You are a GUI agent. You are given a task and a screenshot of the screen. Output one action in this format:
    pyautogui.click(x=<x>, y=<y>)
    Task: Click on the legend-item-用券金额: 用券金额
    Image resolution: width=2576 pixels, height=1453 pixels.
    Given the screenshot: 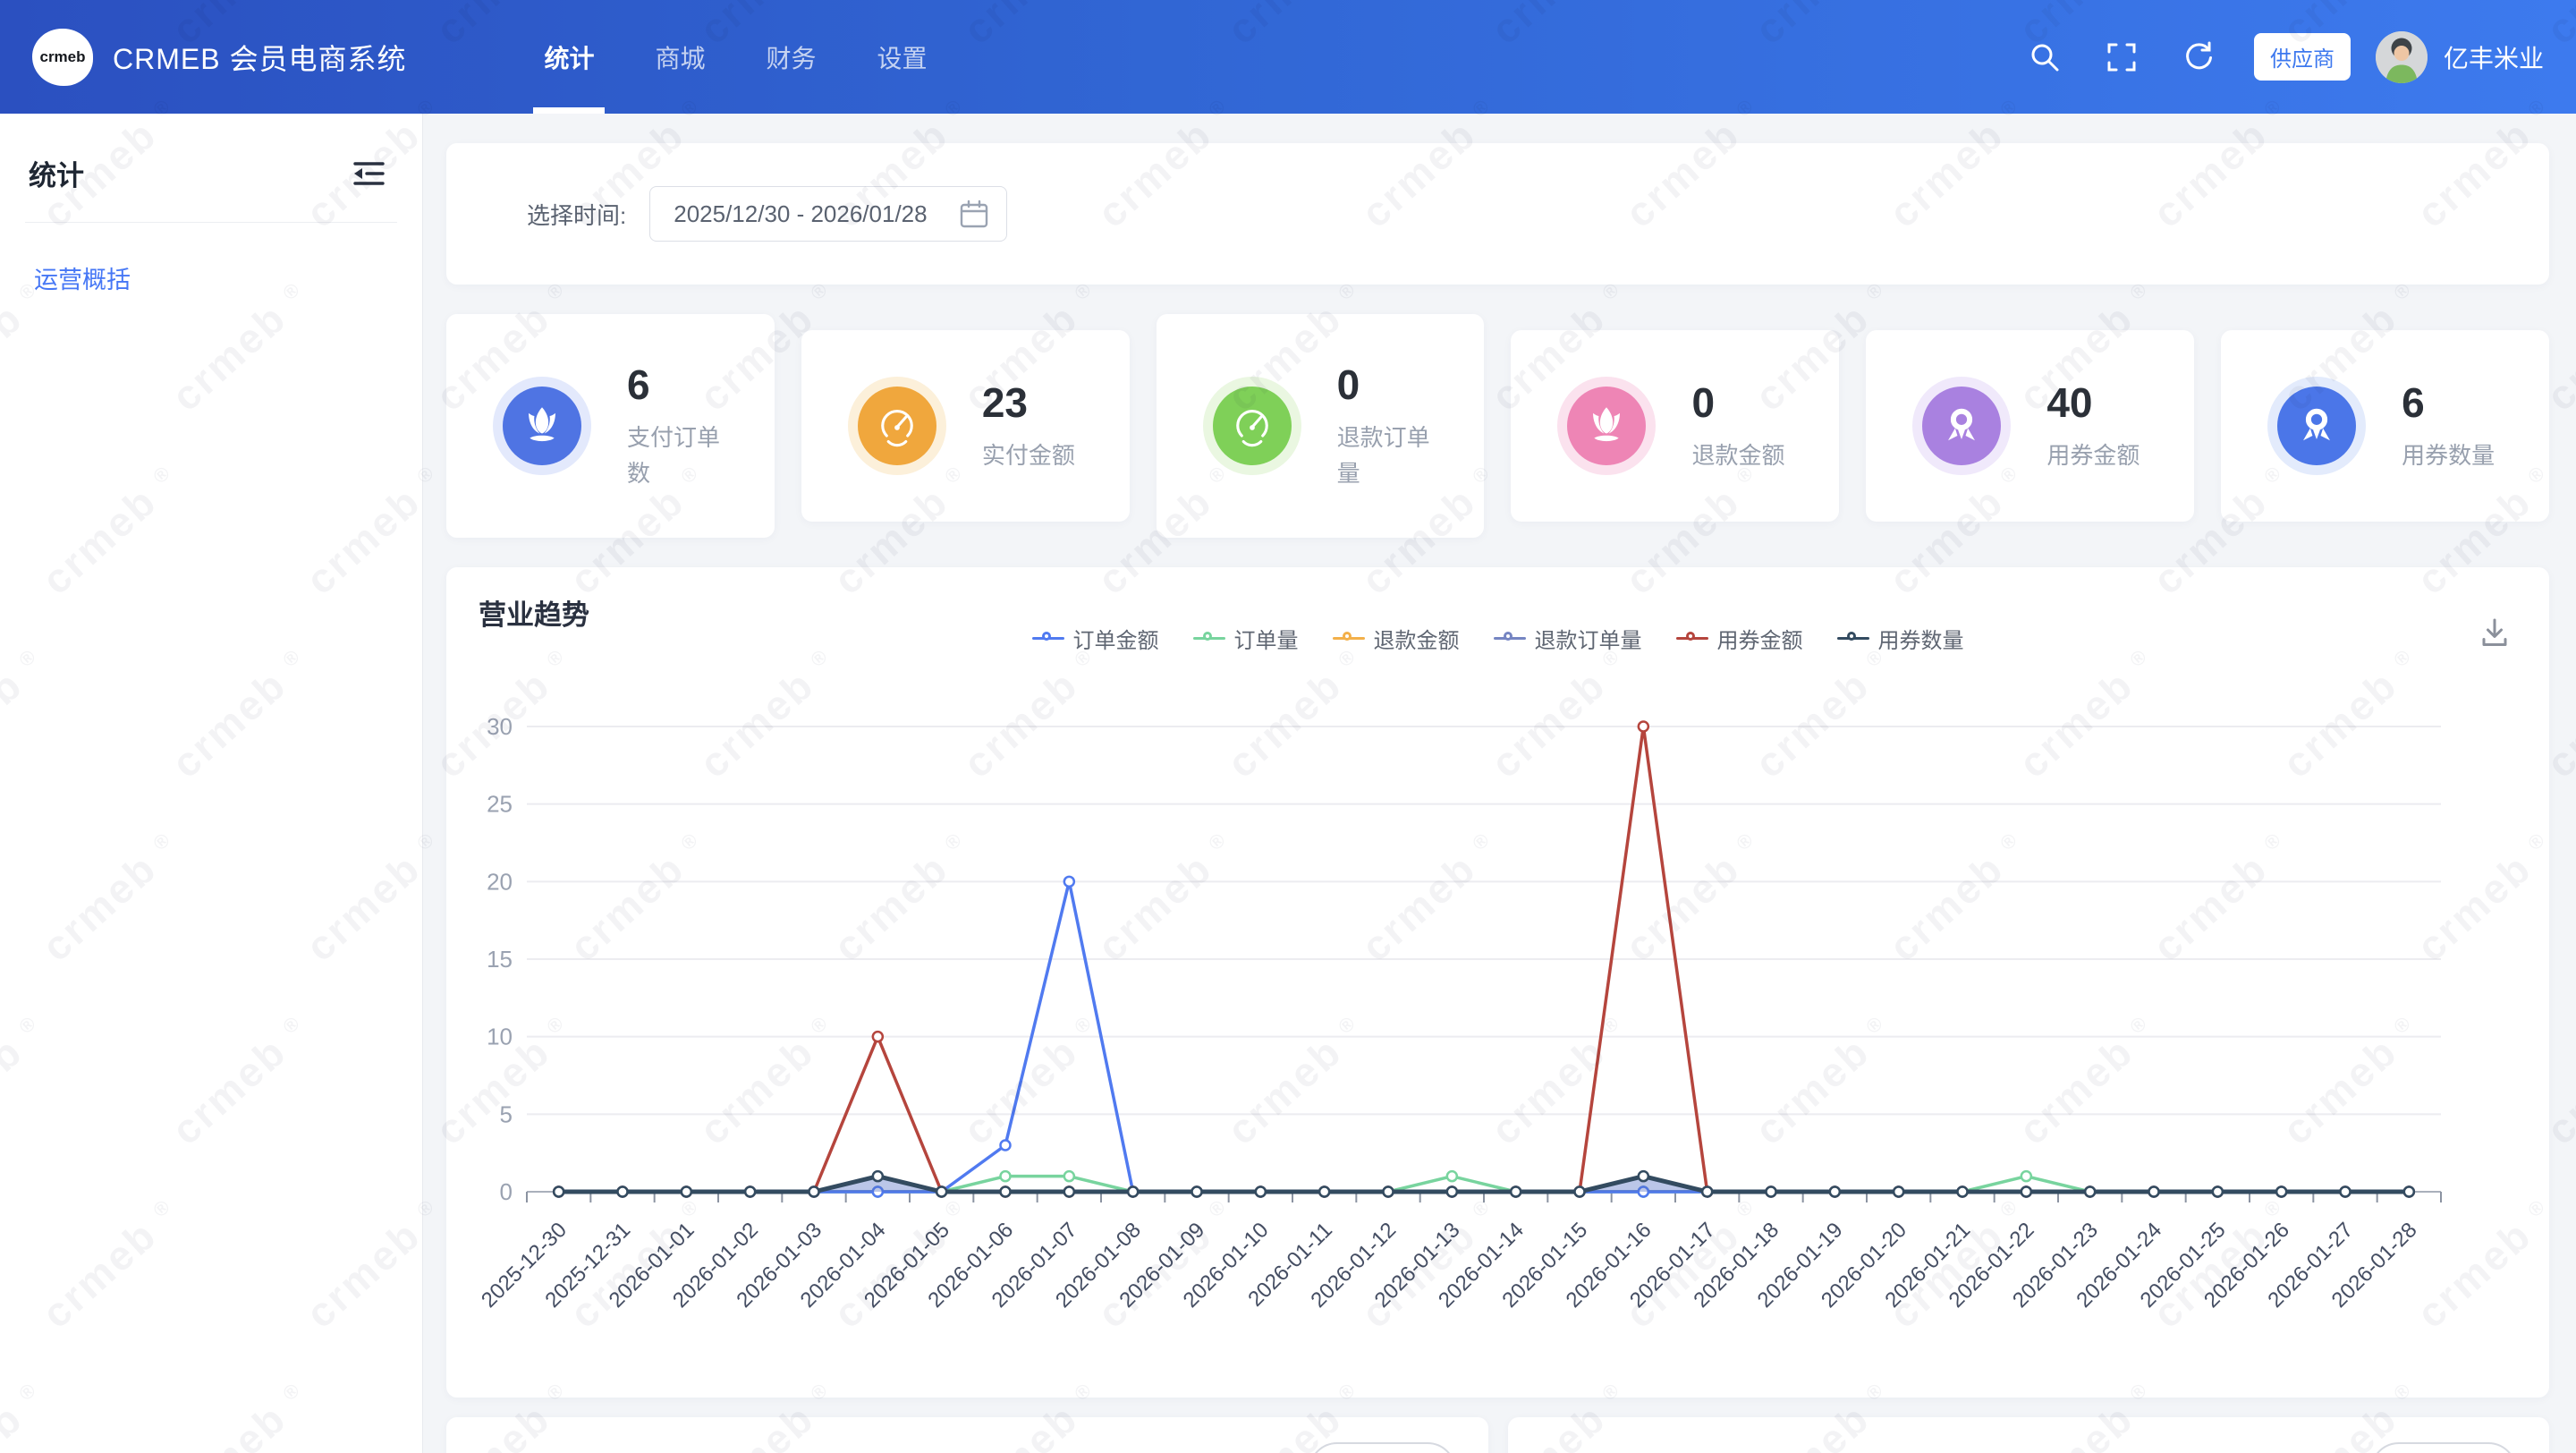 What is the action you would take?
    pyautogui.click(x=1739, y=638)
    